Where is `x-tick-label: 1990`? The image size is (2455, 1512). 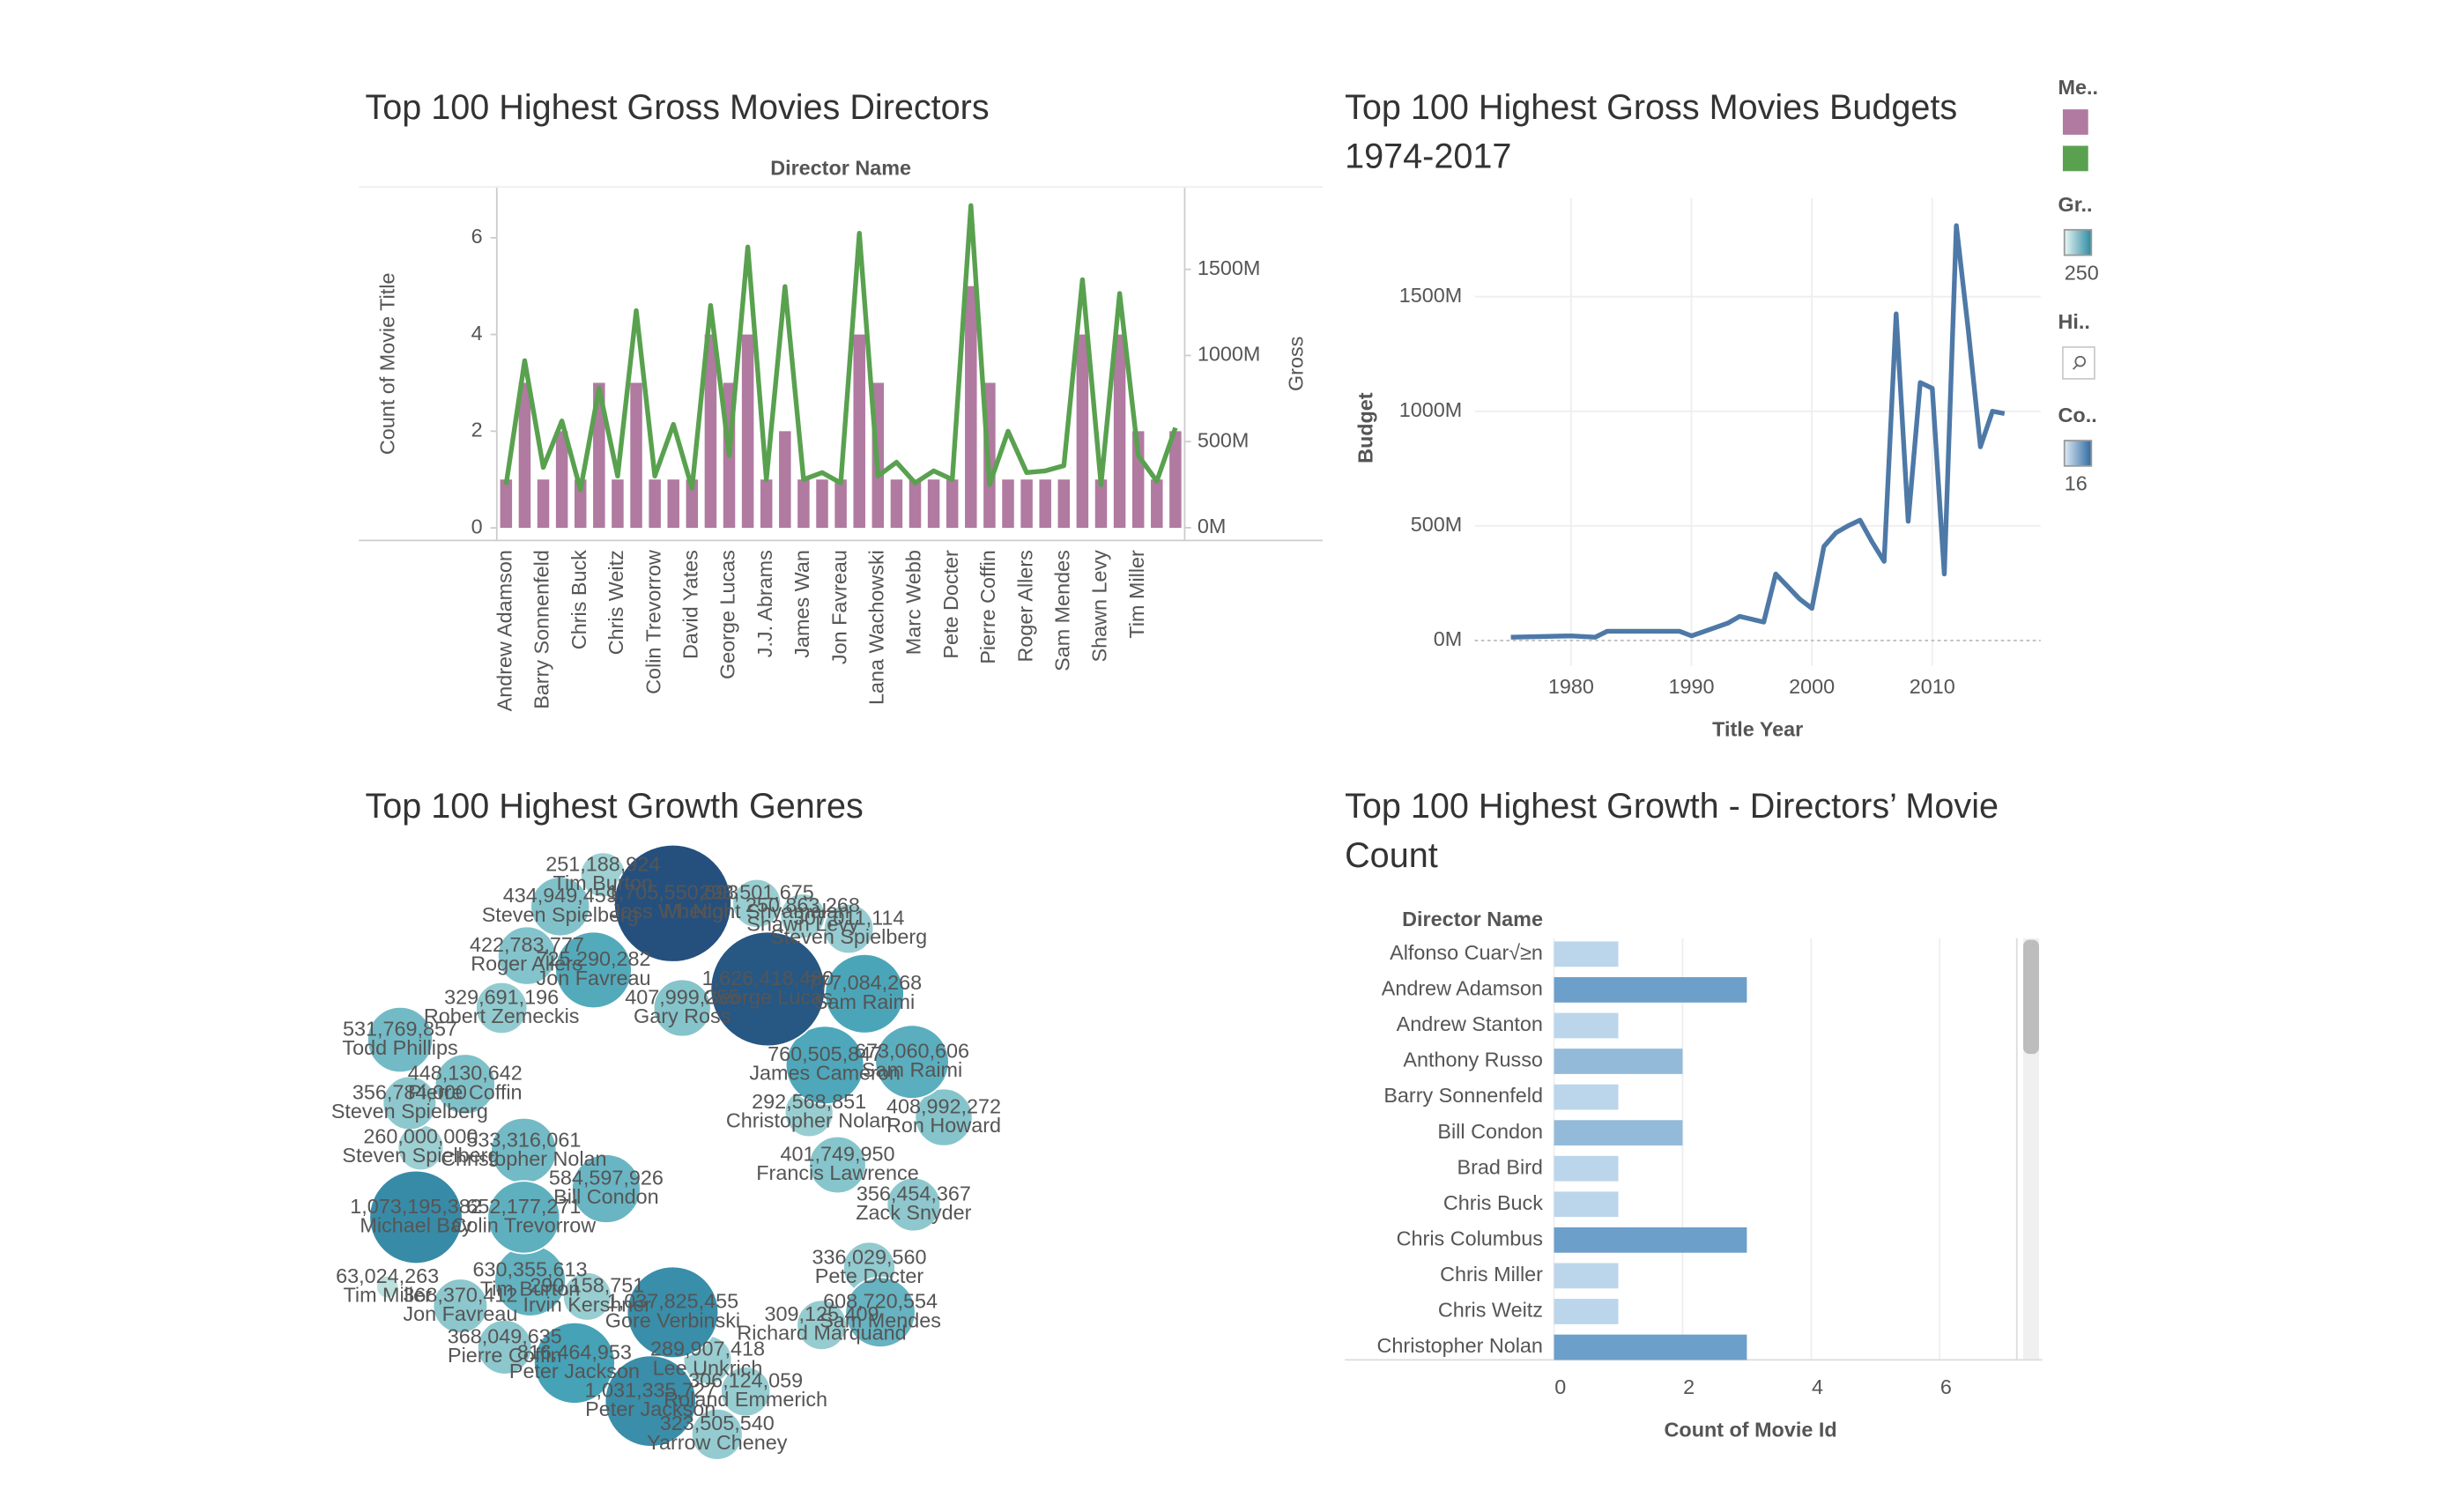 x-tick-label: 1990 is located at coordinates (1692, 686).